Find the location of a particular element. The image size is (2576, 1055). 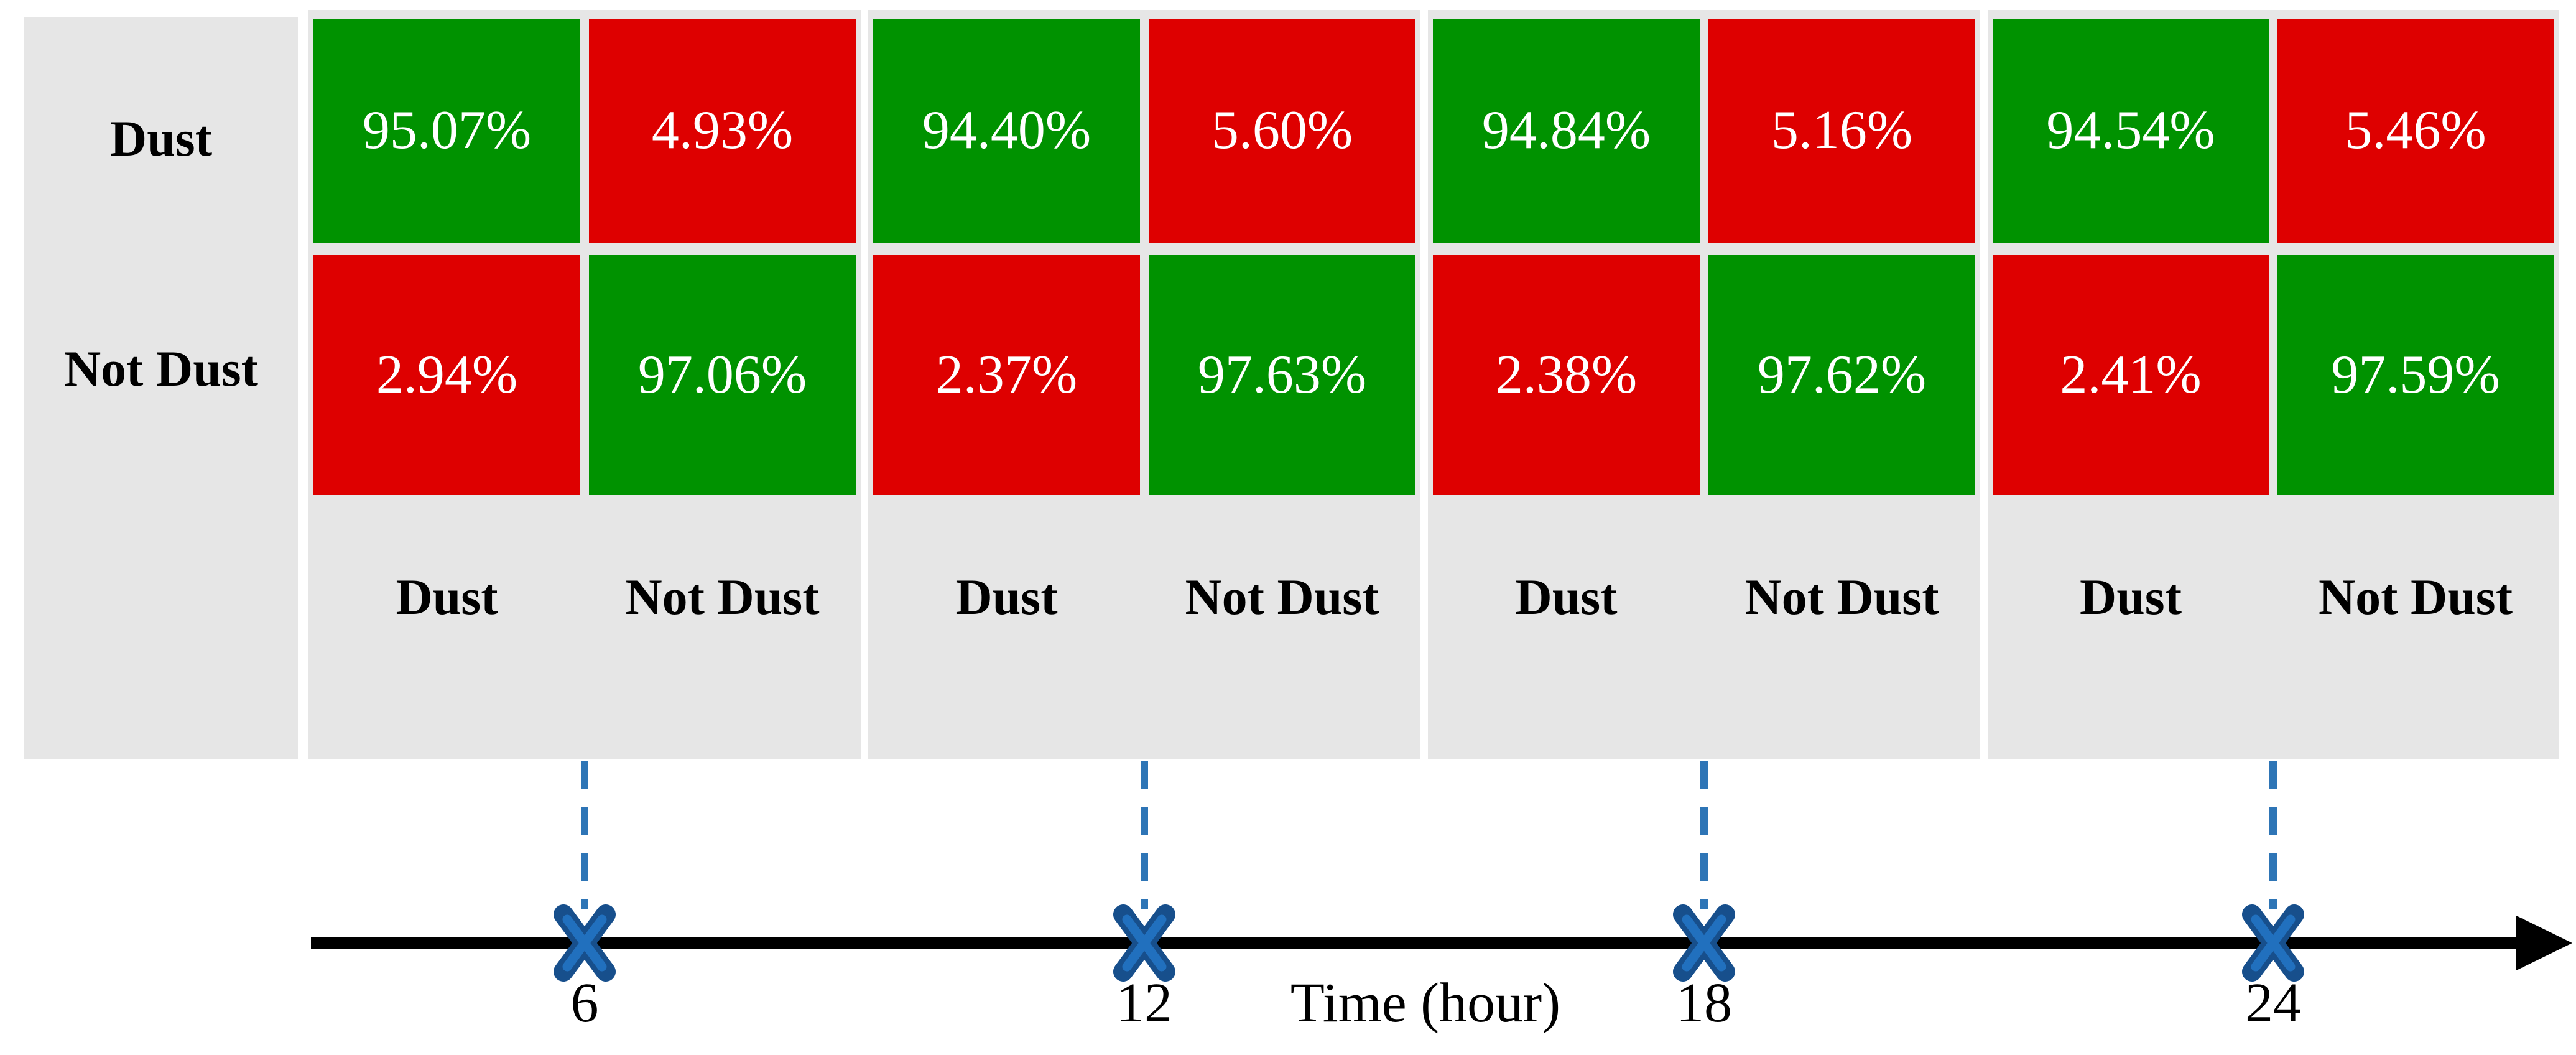

timeline-tick-label: 18 is located at coordinates (1704, 1003).